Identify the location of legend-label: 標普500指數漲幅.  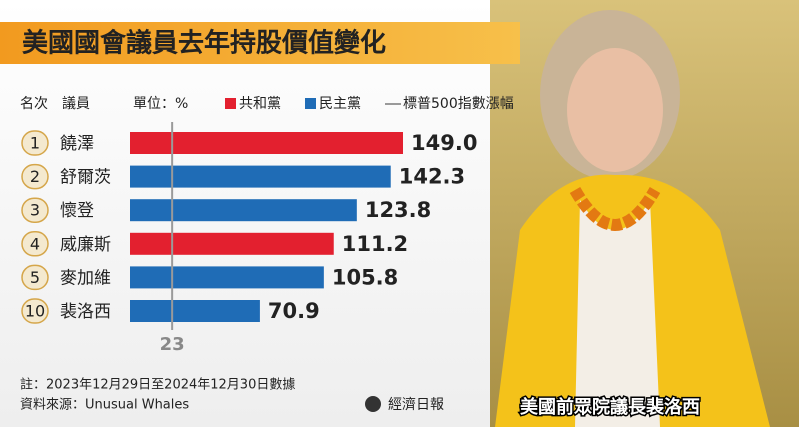
(458, 104).